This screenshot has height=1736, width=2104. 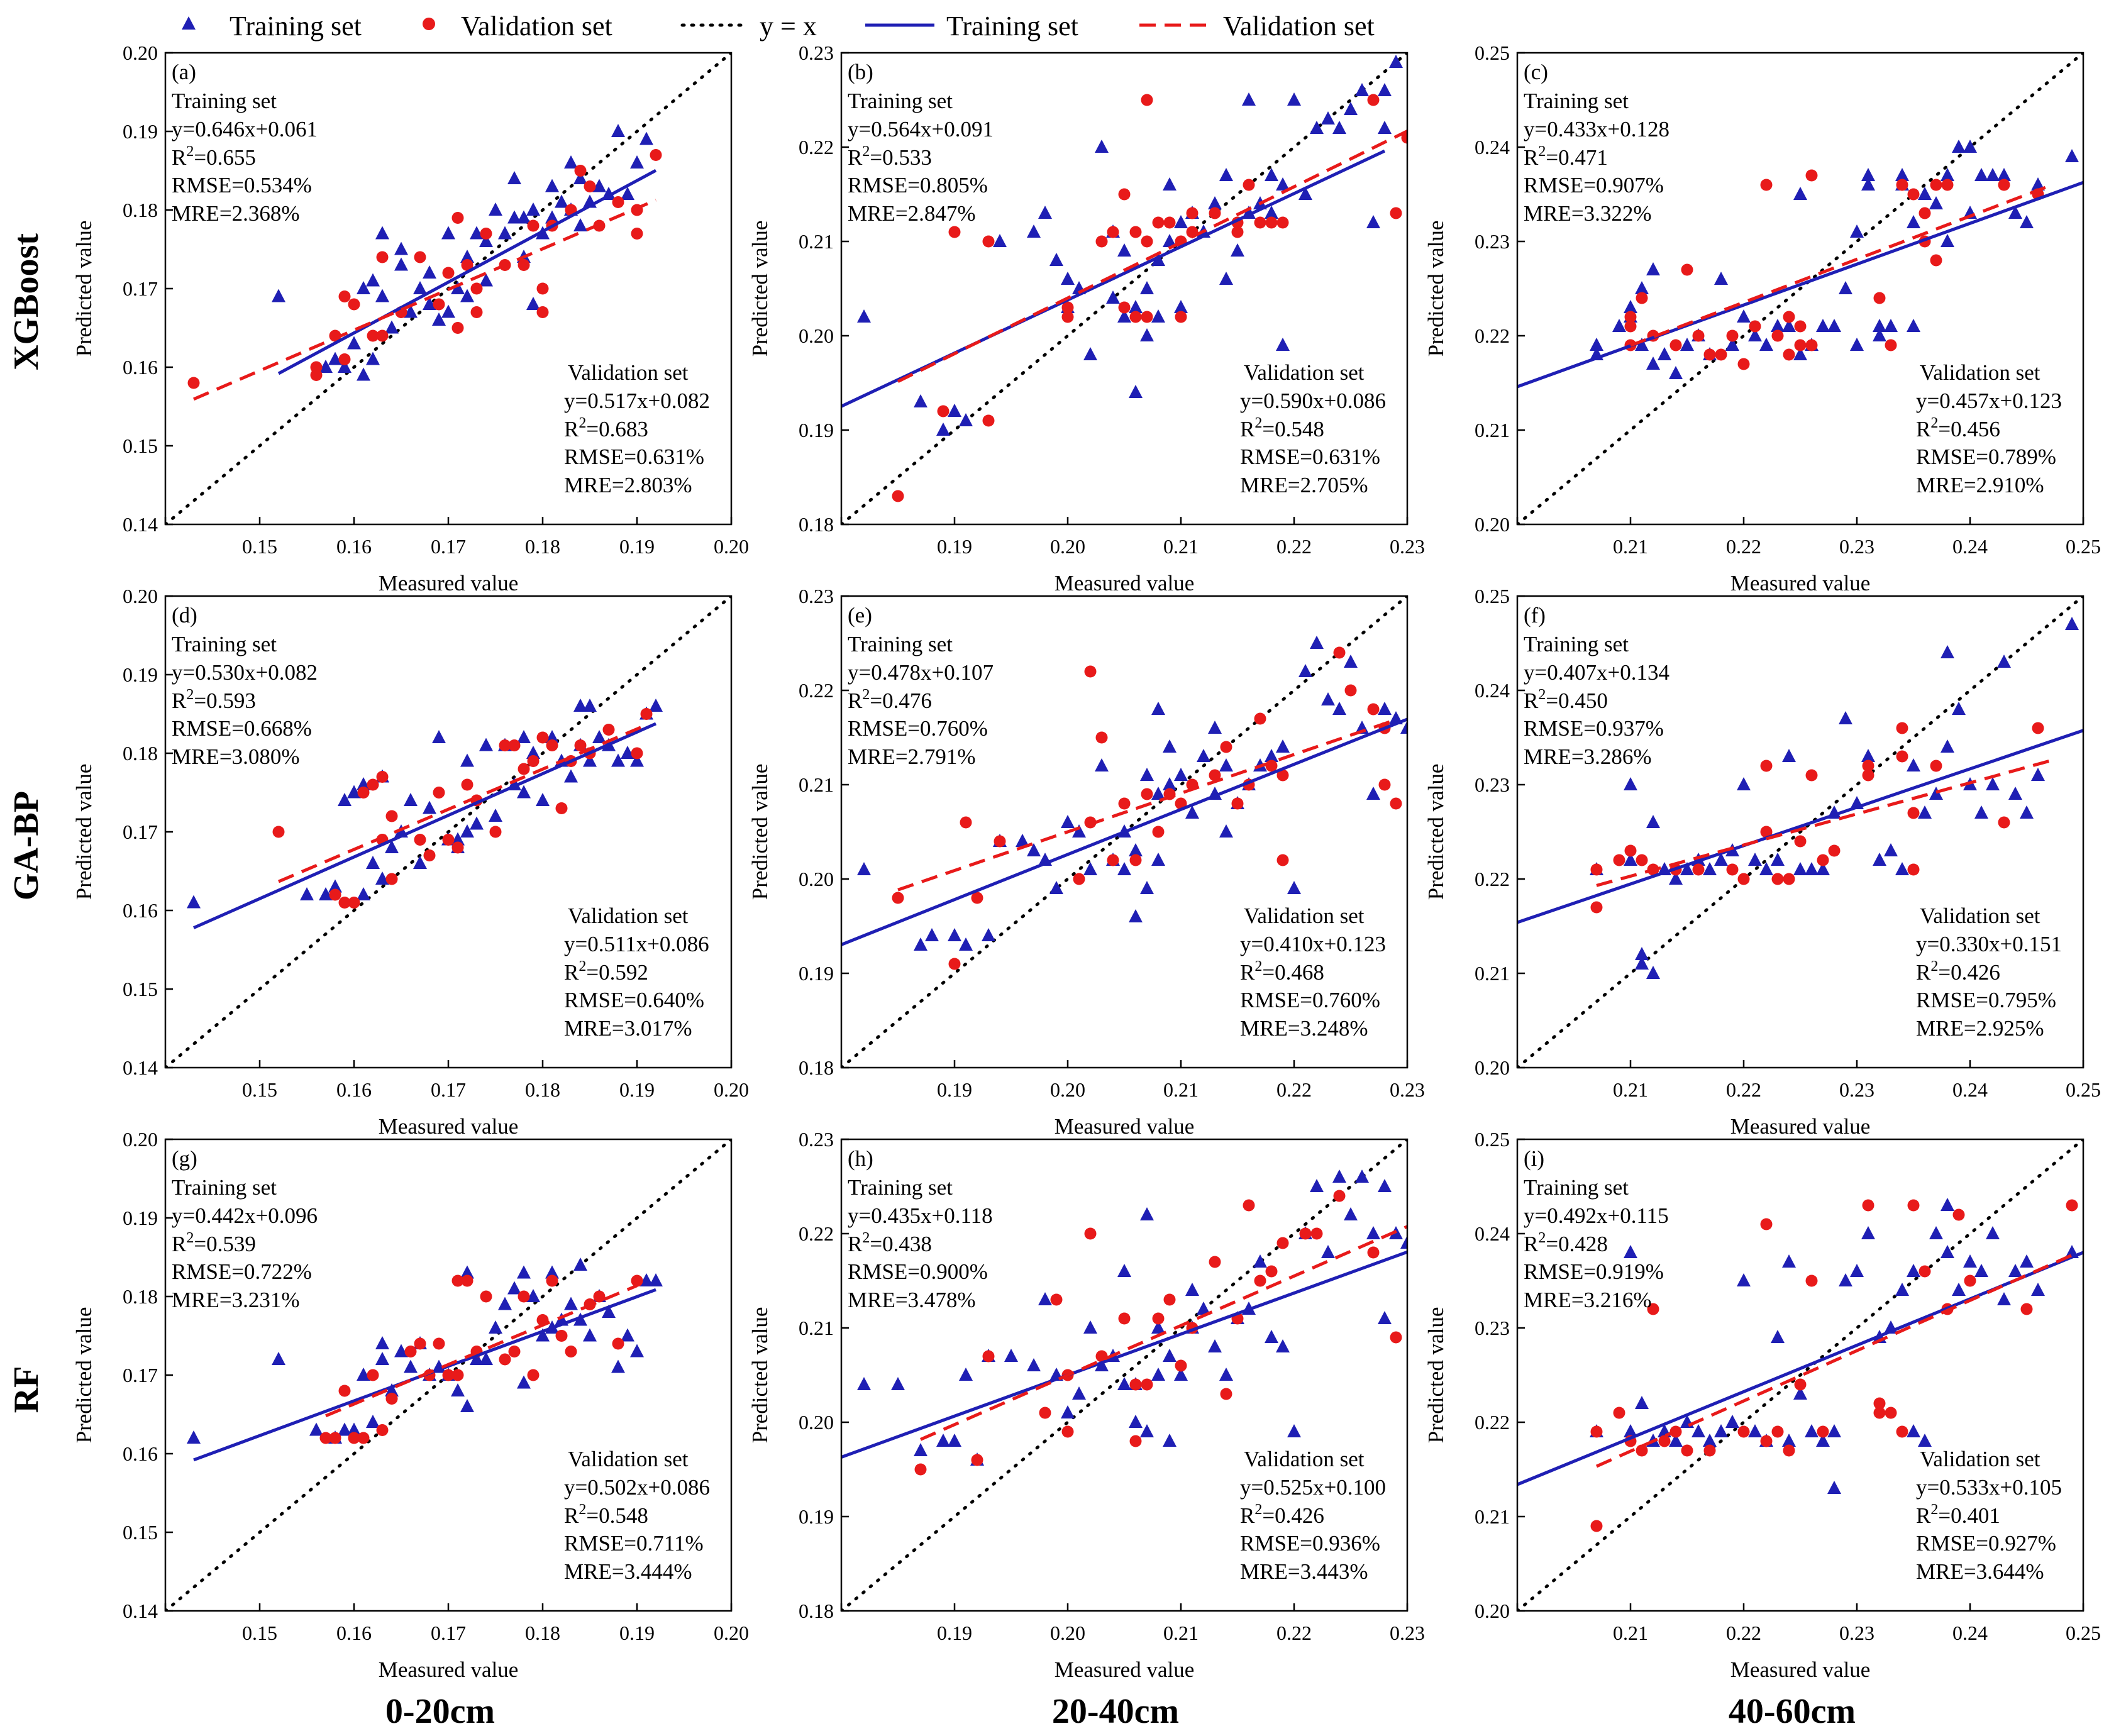 What do you see at coordinates (536, 26) in the screenshot?
I see `legend-label-validation-marker: Validation set` at bounding box center [536, 26].